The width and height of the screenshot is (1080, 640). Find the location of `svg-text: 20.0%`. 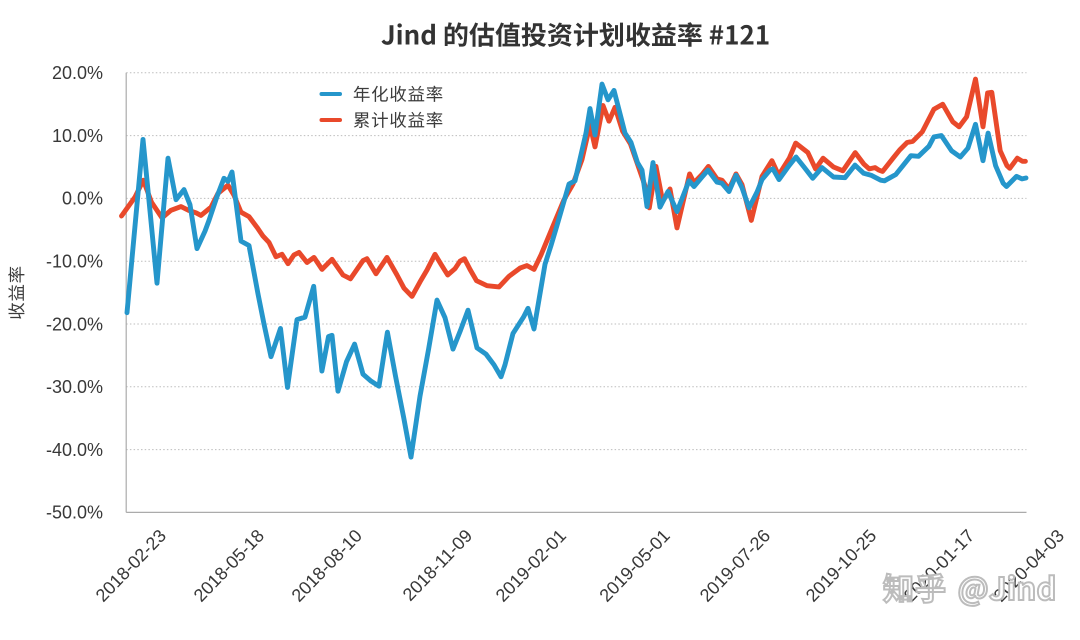

svg-text: 20.0% is located at coordinates (77, 73).